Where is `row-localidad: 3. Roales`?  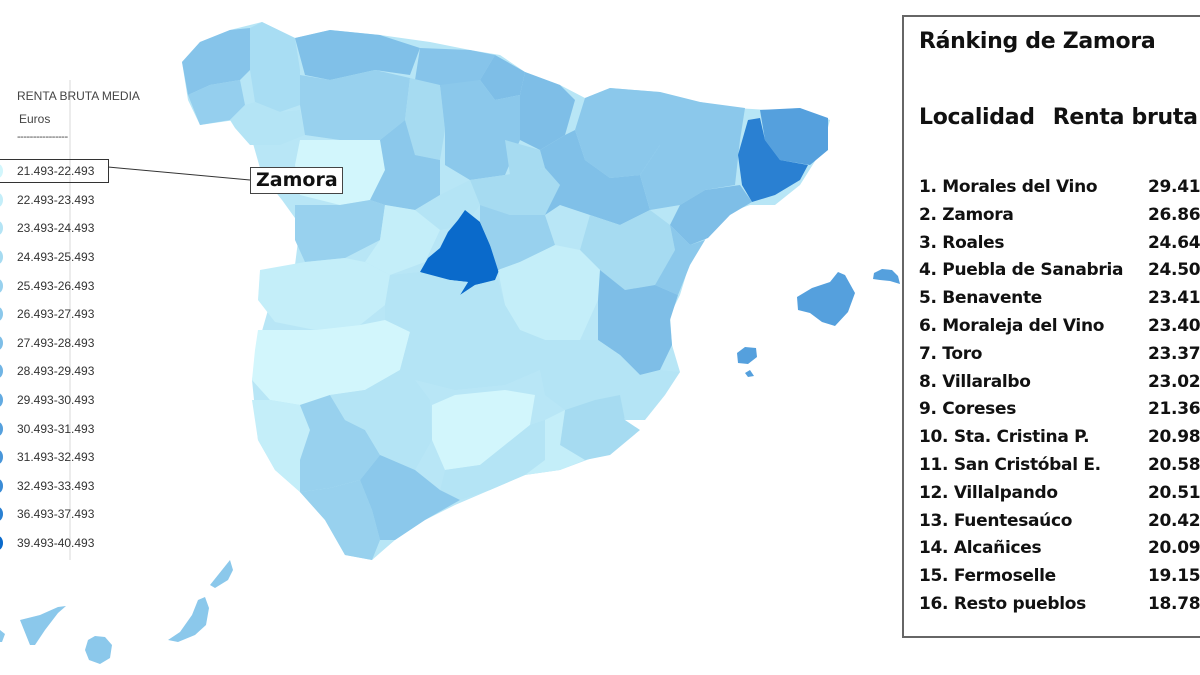 row-localidad: 3. Roales is located at coordinates (962, 242).